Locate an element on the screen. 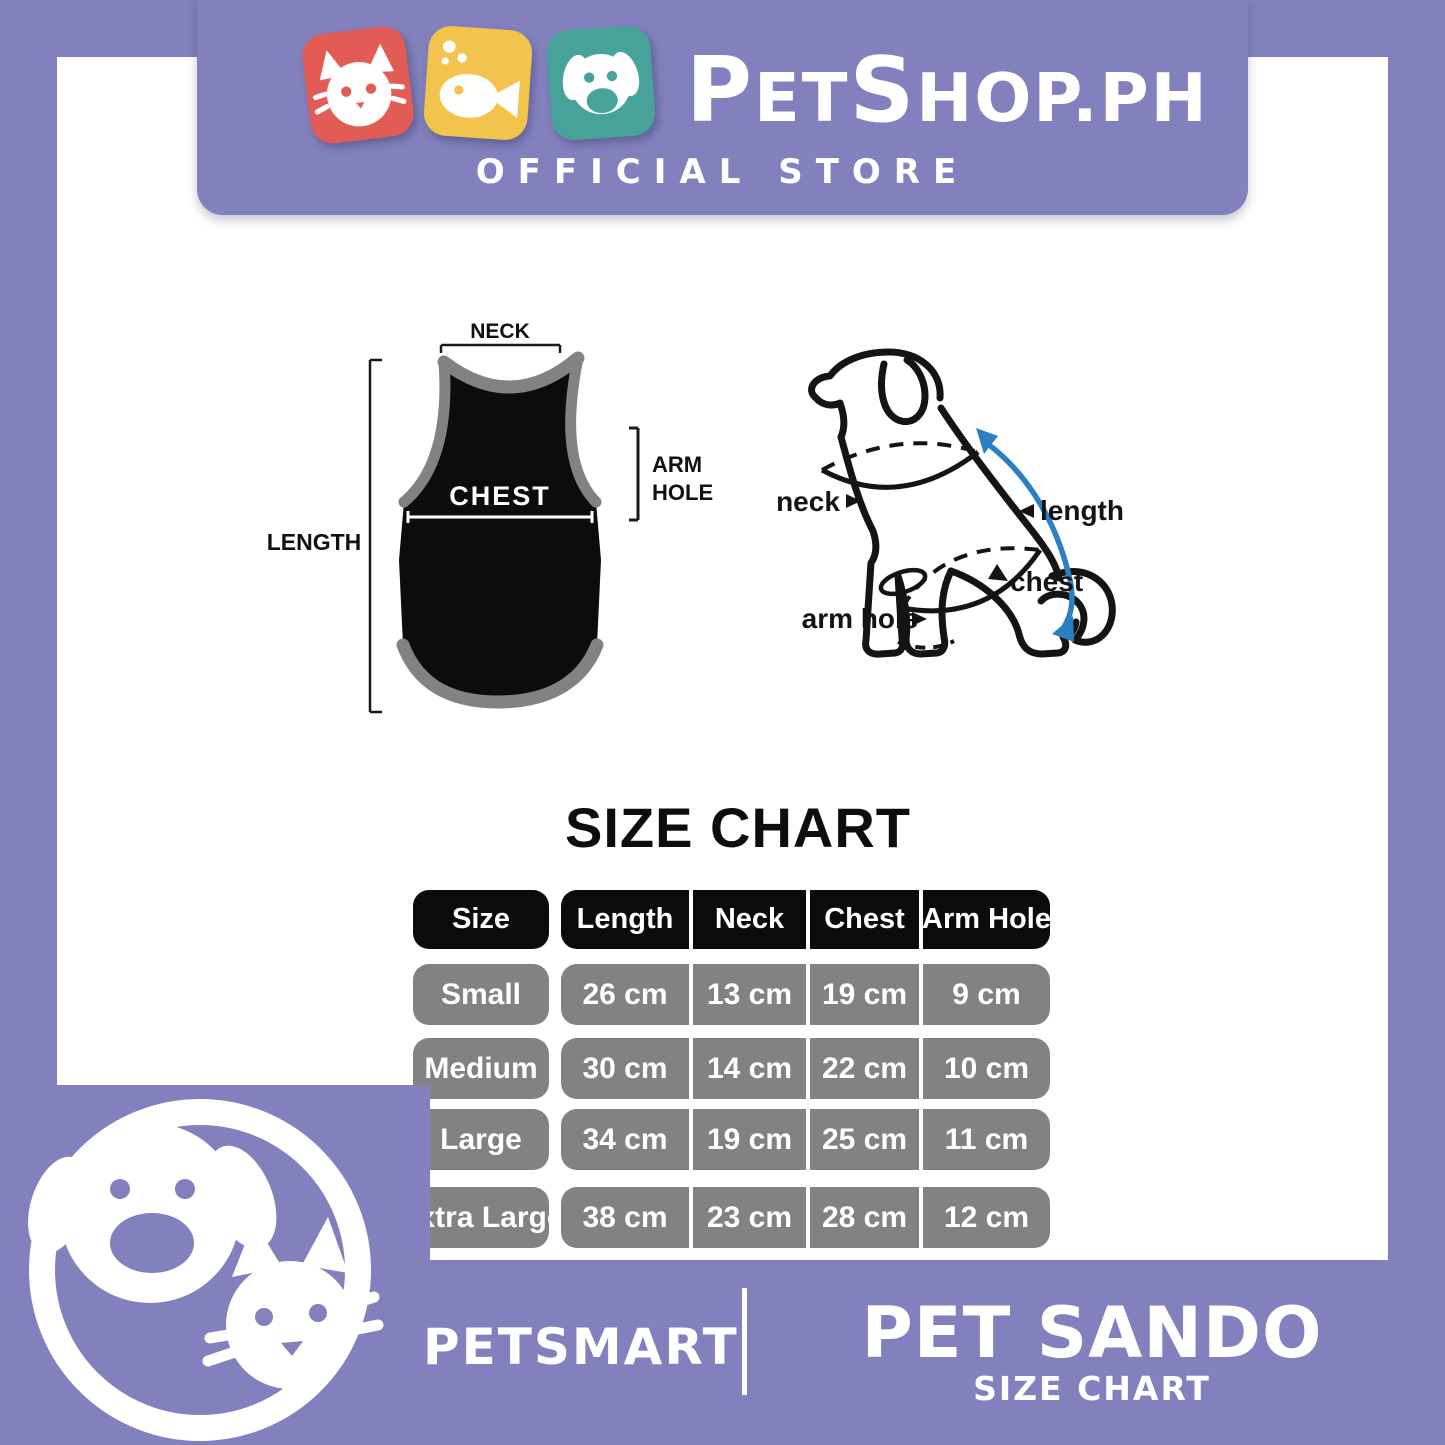  cell-chest: 19 cm is located at coordinates (862, 994).